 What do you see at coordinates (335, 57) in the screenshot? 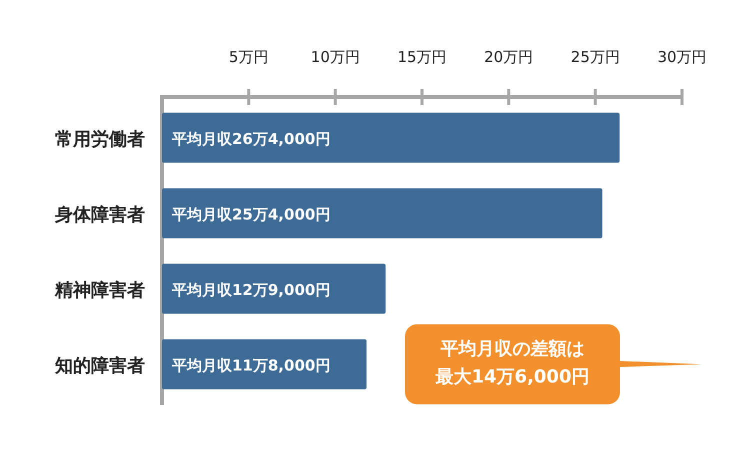
I see `x-tick-label: 10万円` at bounding box center [335, 57].